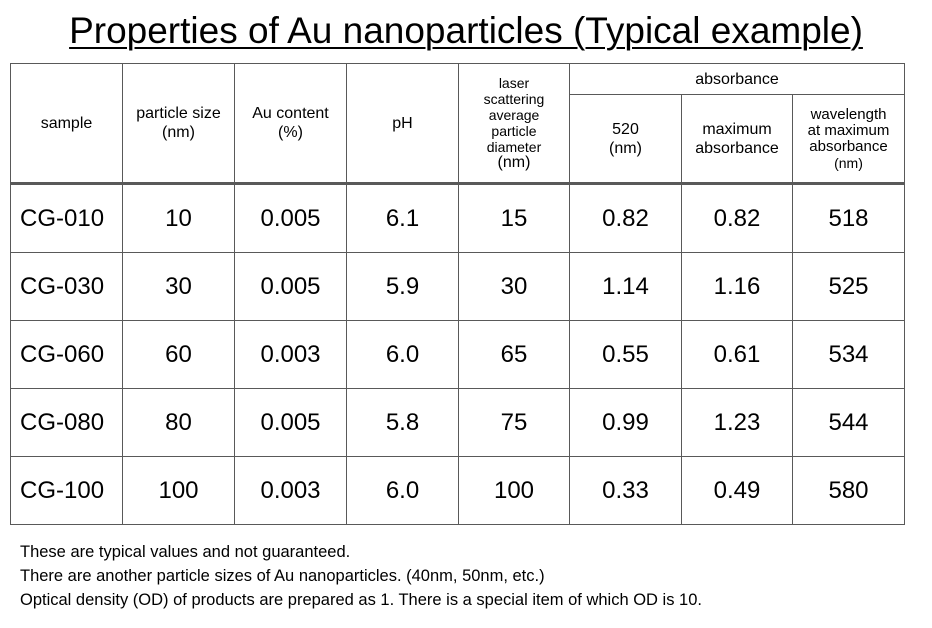  I want to click on cell-abs-520: 0.99, so click(625, 422).